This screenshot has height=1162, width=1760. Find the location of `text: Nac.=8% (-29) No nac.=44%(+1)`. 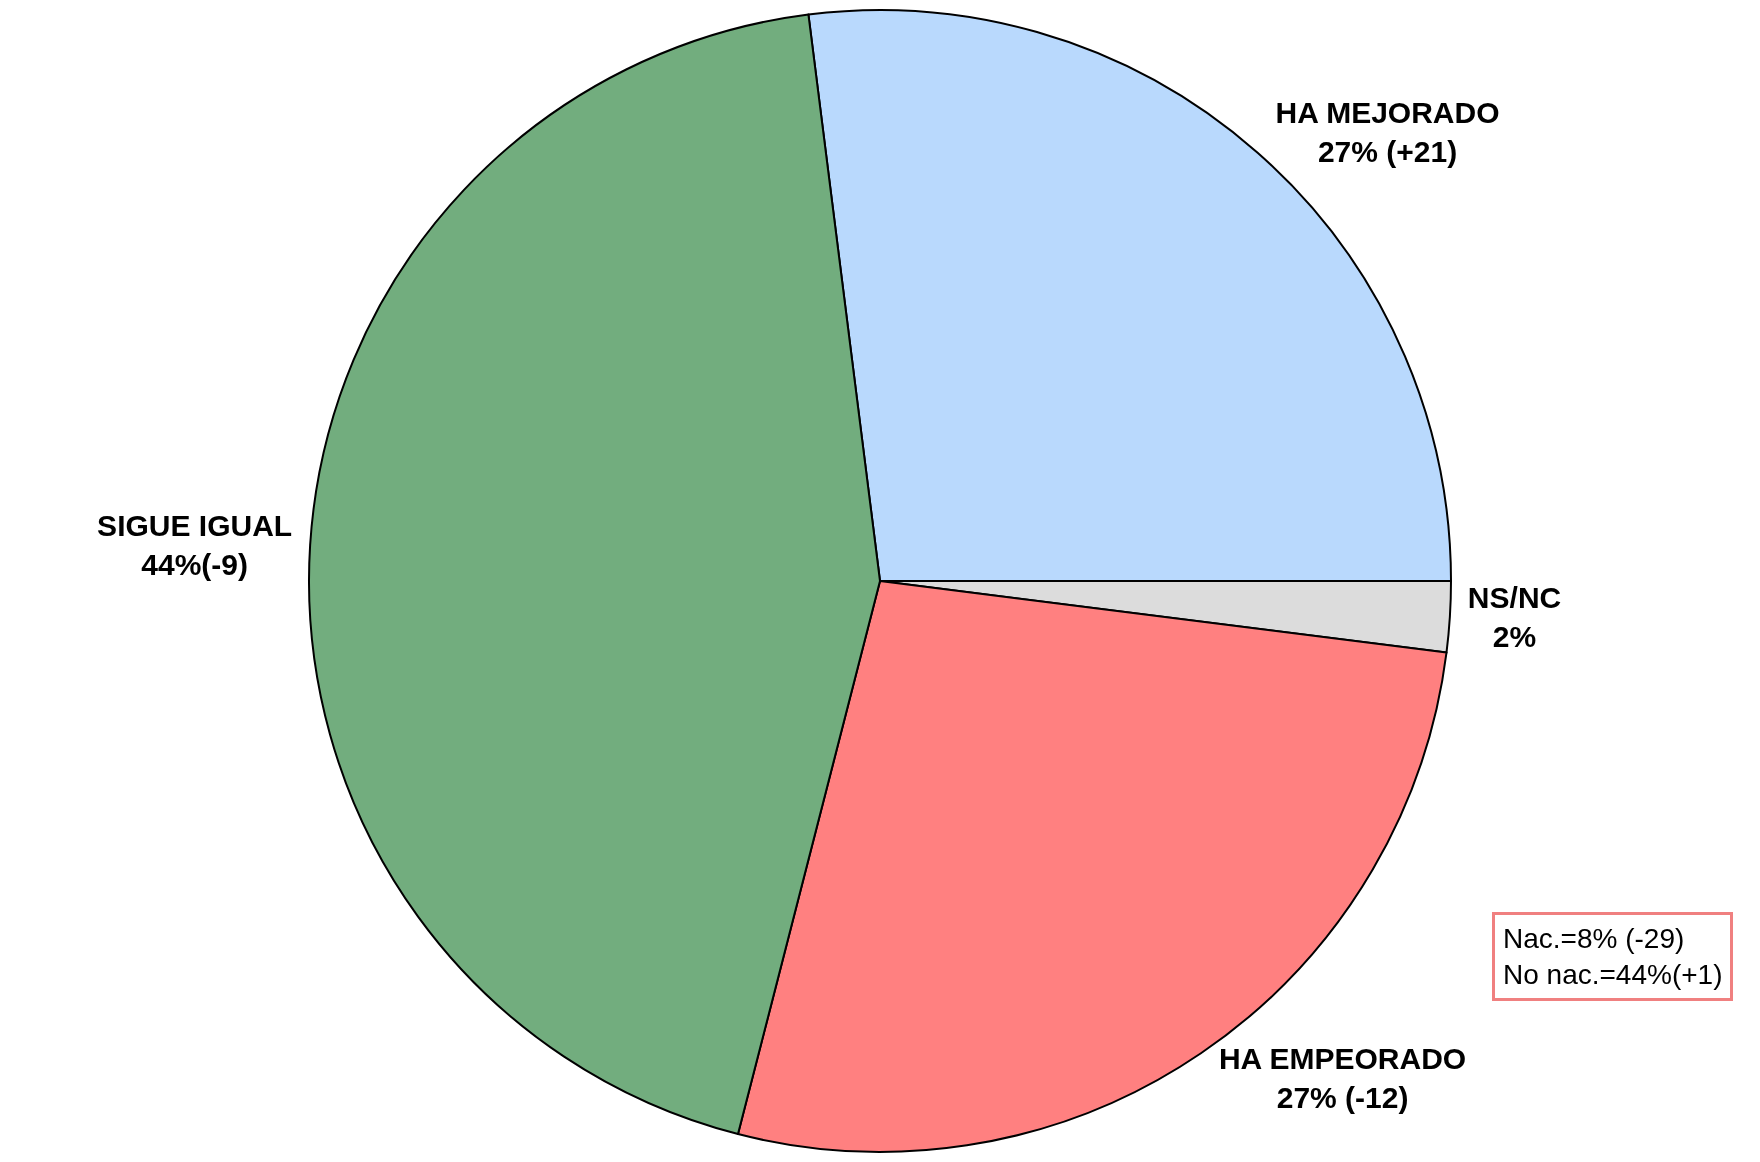

text: Nac.=8% (-29) No nac.=44%(+1) is located at coordinates (1613, 957).